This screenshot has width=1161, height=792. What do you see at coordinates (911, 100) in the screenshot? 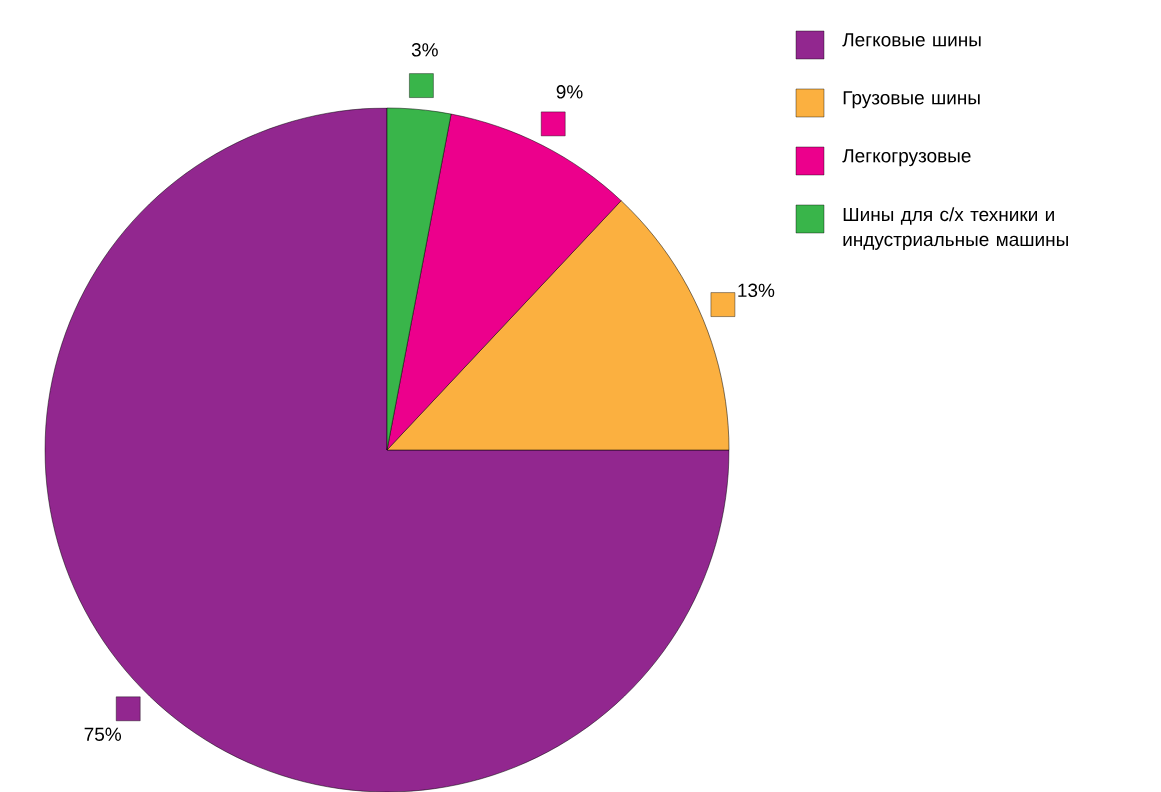
I see `legend-label: Грузовые шины` at bounding box center [911, 100].